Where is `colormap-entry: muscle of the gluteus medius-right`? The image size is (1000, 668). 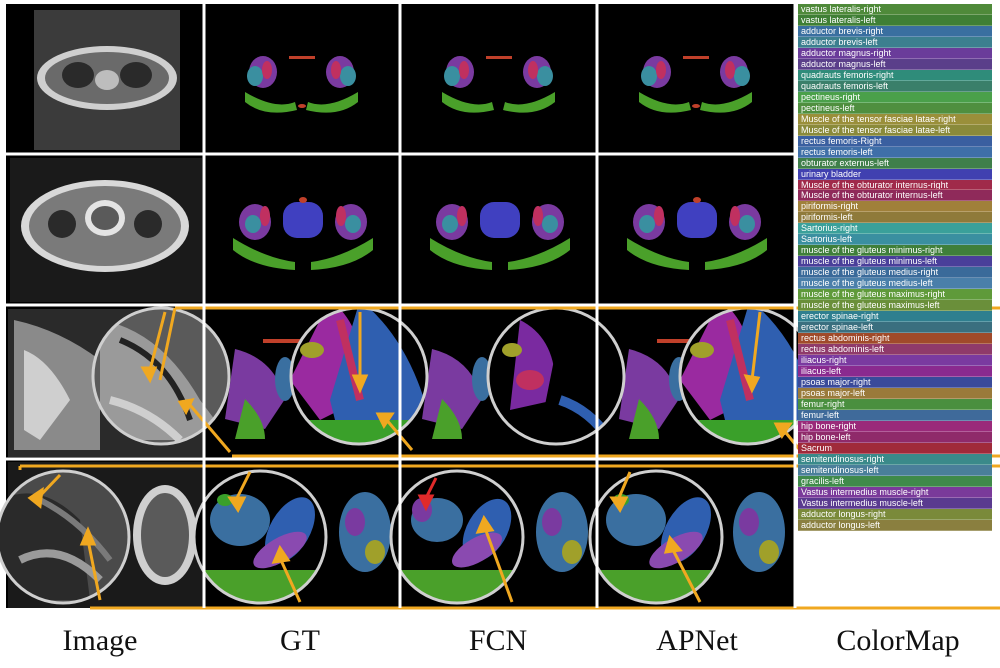
colormap-entry: muscle of the gluteus medius-right is located at coordinates (895, 273).